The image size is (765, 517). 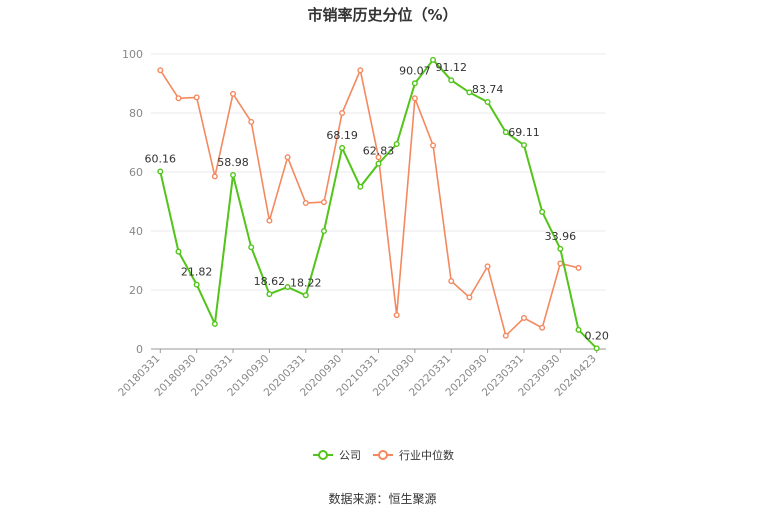 I want to click on chart-title: 市销率历史分位（%）, so click(x=382, y=15).